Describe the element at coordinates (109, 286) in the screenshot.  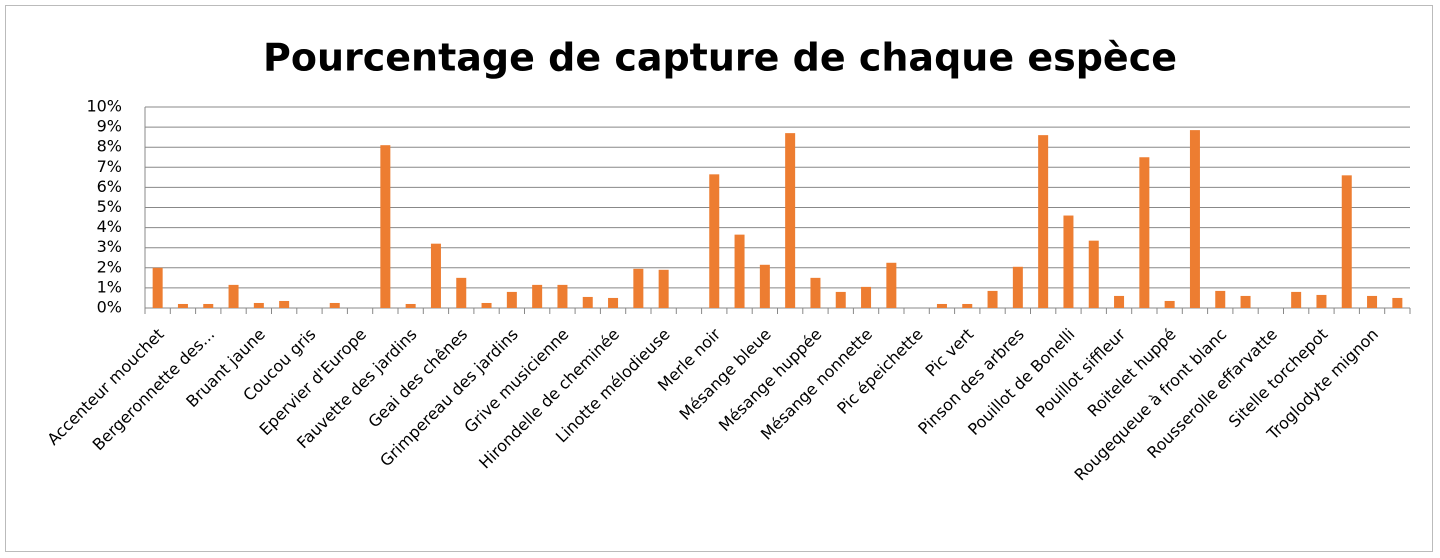
I see `y-tick-label: 1%` at that location.